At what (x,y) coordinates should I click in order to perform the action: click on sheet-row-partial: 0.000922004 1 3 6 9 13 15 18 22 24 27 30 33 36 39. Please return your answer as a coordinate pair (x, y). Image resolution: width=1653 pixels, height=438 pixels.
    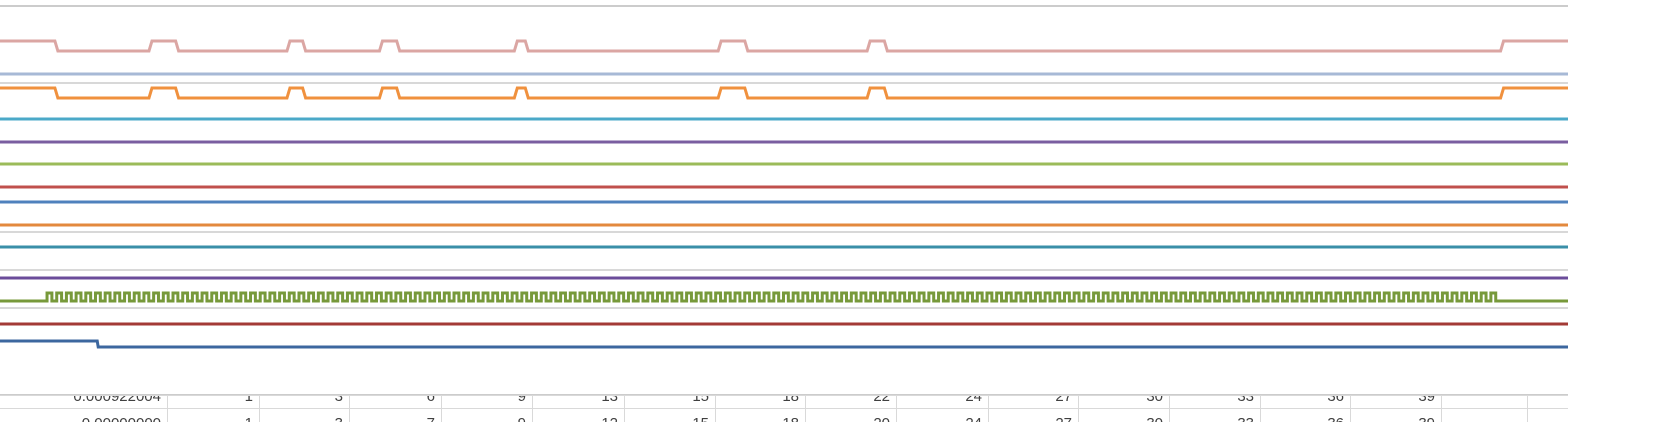
    Looking at the image, I should click on (804, 402).